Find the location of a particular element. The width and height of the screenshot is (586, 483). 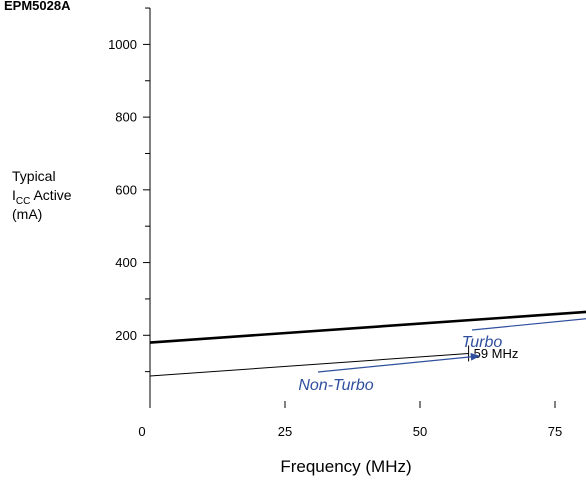

x-tick-label: 25 is located at coordinates (285, 431).